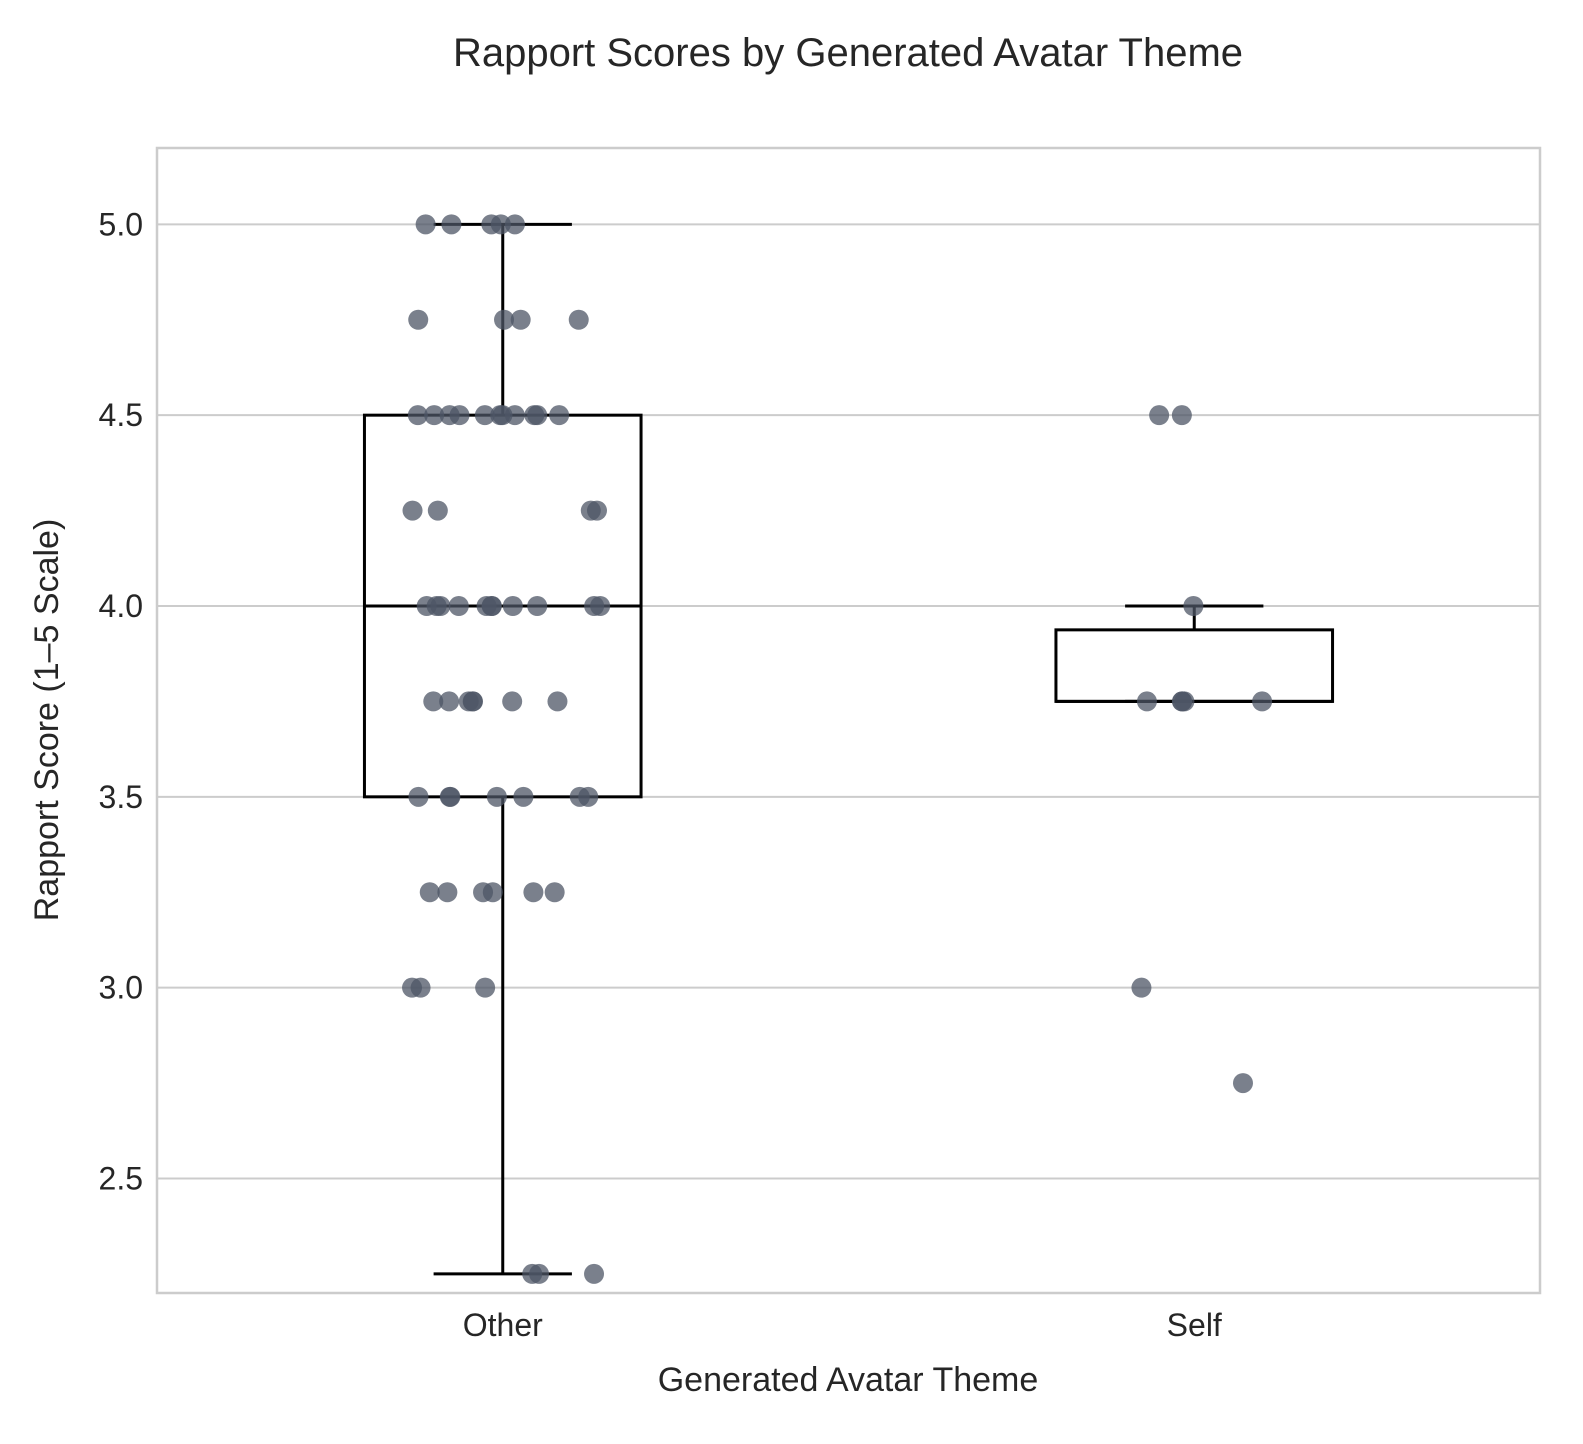  I want to click on x-tick-label: Self, so click(1194, 1325).